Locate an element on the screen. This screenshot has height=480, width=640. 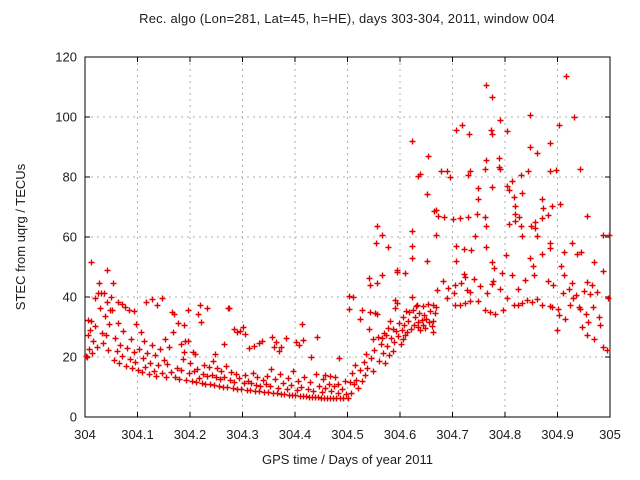
y-tick-label: 20 is located at coordinates (70, 357).